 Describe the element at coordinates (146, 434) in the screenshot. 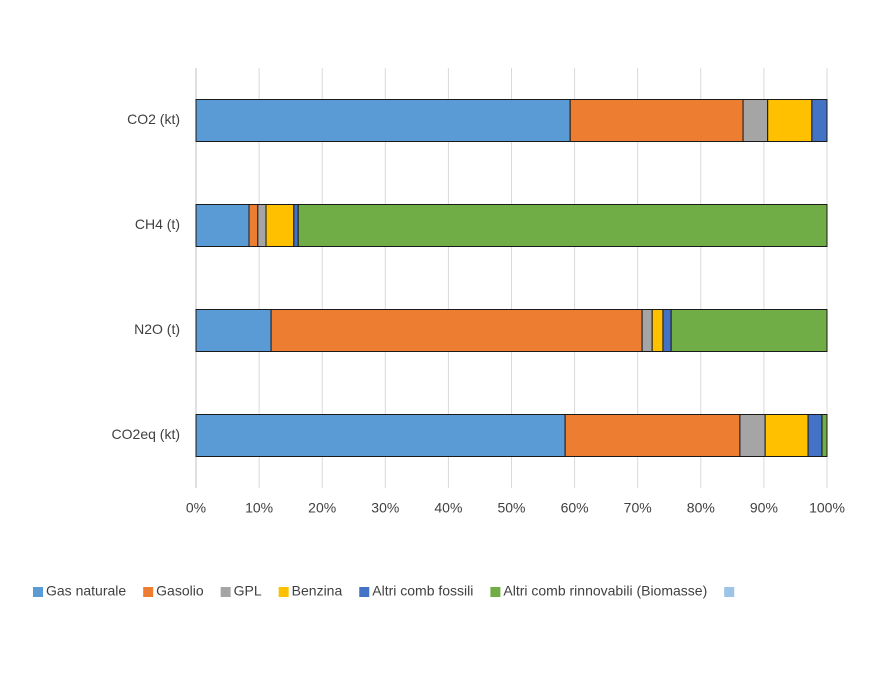

I see `y-tick-label: CO2eq (kt)` at that location.